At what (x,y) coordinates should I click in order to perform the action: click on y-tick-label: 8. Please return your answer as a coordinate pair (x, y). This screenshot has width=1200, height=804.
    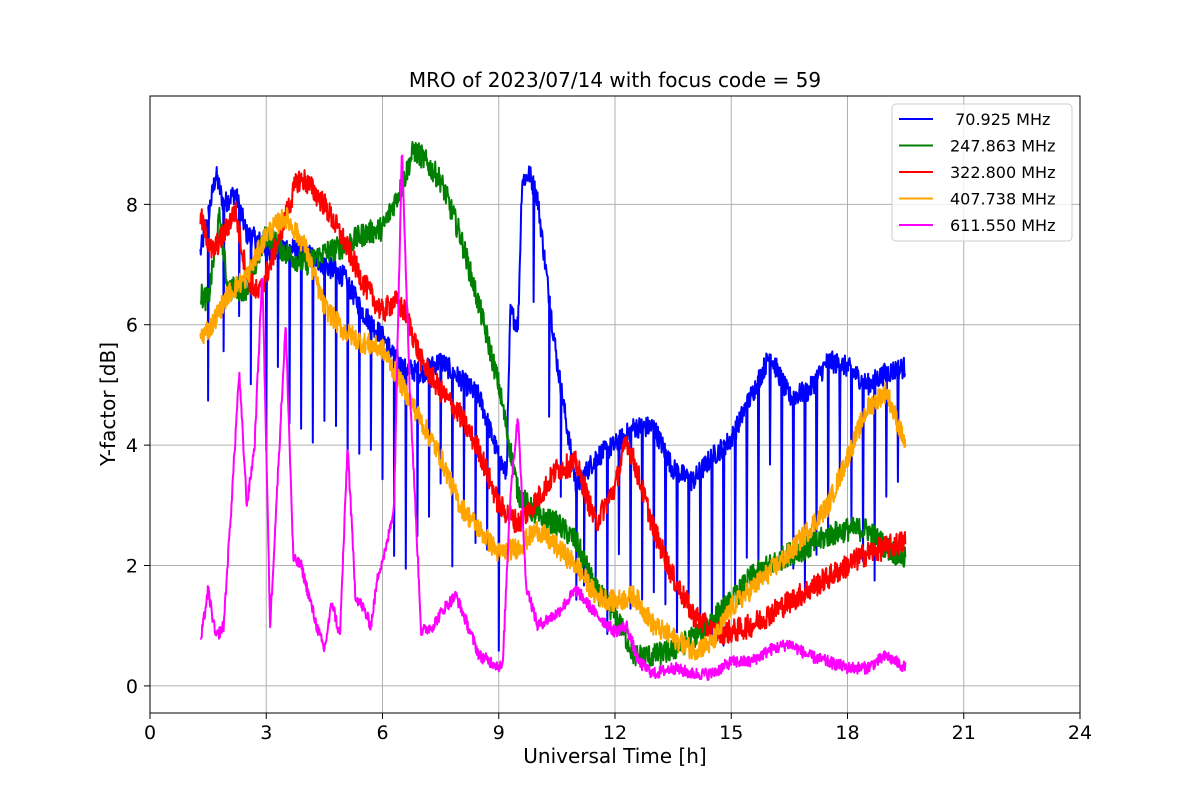
    Looking at the image, I should click on (132, 205).